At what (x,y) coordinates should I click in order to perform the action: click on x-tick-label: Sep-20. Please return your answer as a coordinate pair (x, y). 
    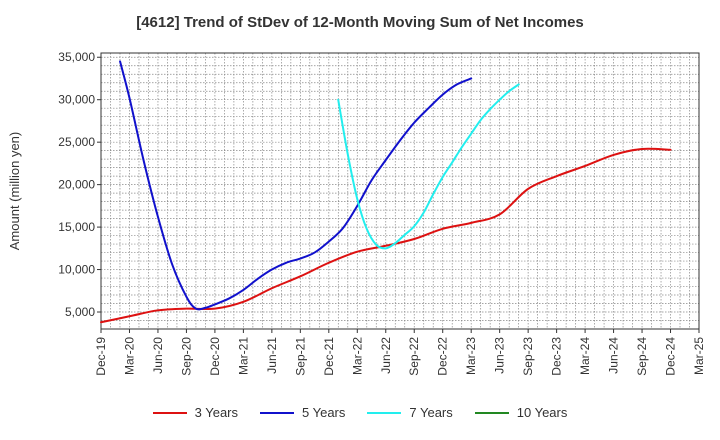
    Looking at the image, I should click on (186, 356).